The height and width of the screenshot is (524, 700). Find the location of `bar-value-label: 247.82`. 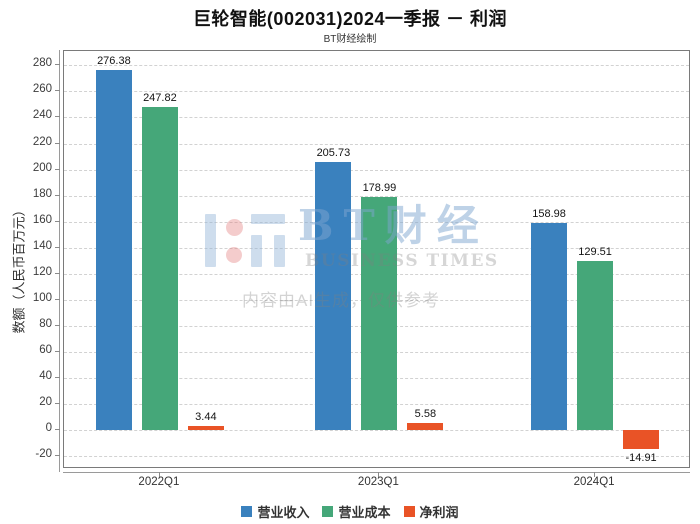

bar-value-label: 247.82 is located at coordinates (160, 98).